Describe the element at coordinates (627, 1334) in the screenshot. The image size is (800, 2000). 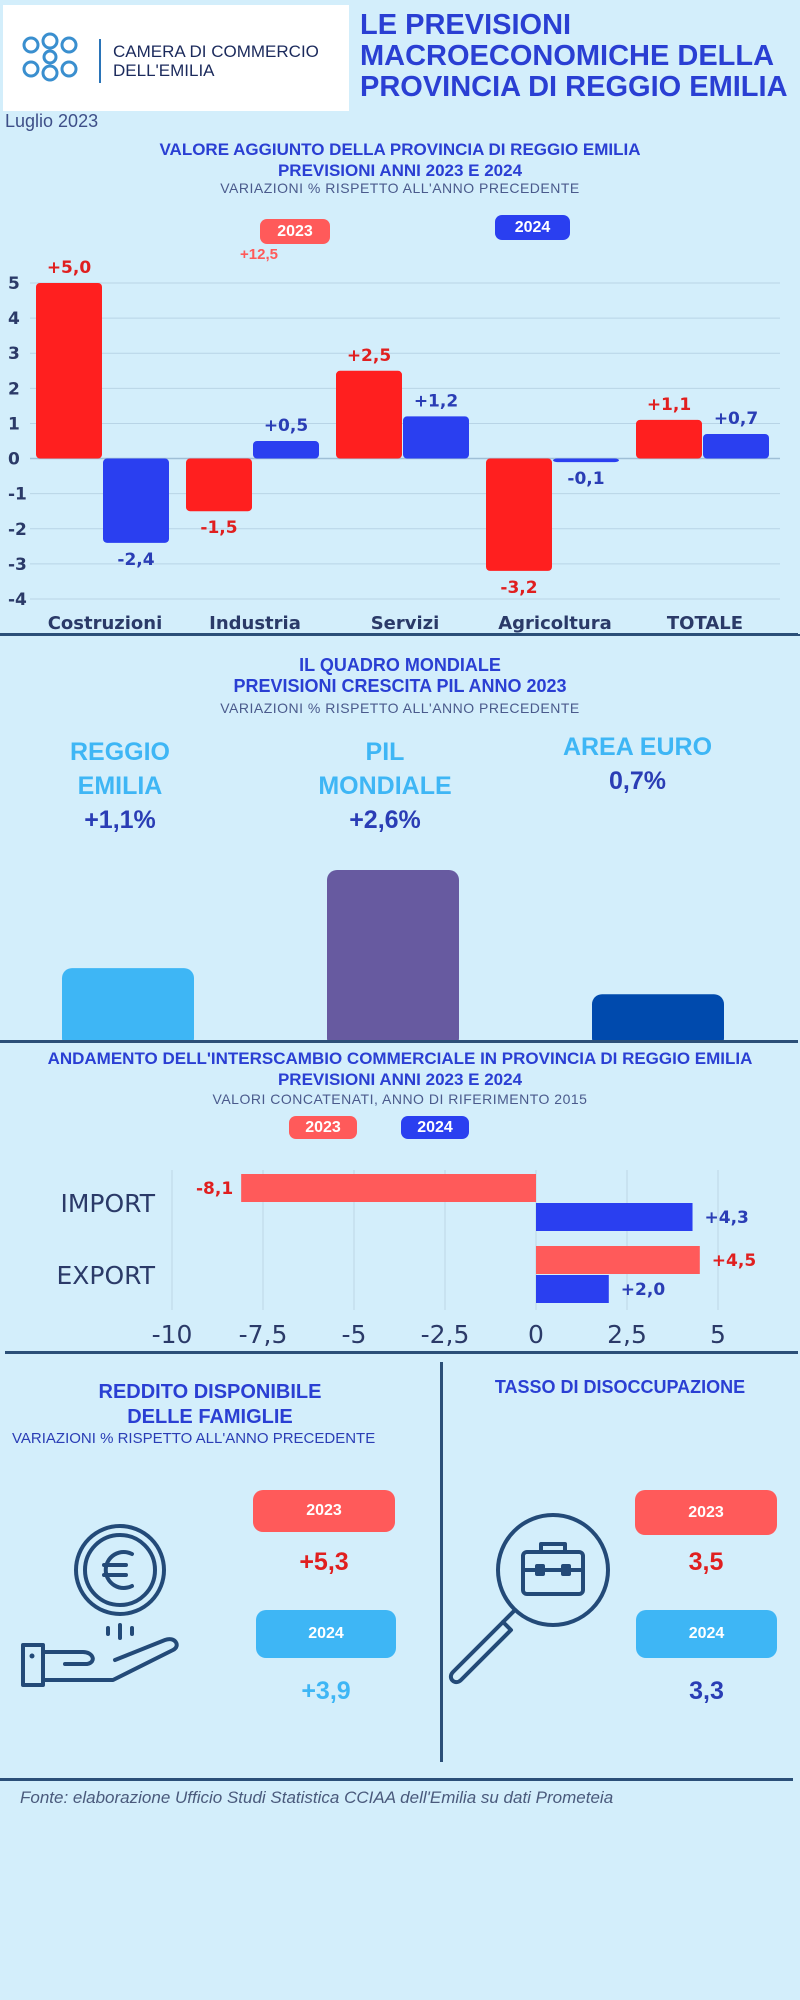
I see `x-tick-label: 2,5` at that location.